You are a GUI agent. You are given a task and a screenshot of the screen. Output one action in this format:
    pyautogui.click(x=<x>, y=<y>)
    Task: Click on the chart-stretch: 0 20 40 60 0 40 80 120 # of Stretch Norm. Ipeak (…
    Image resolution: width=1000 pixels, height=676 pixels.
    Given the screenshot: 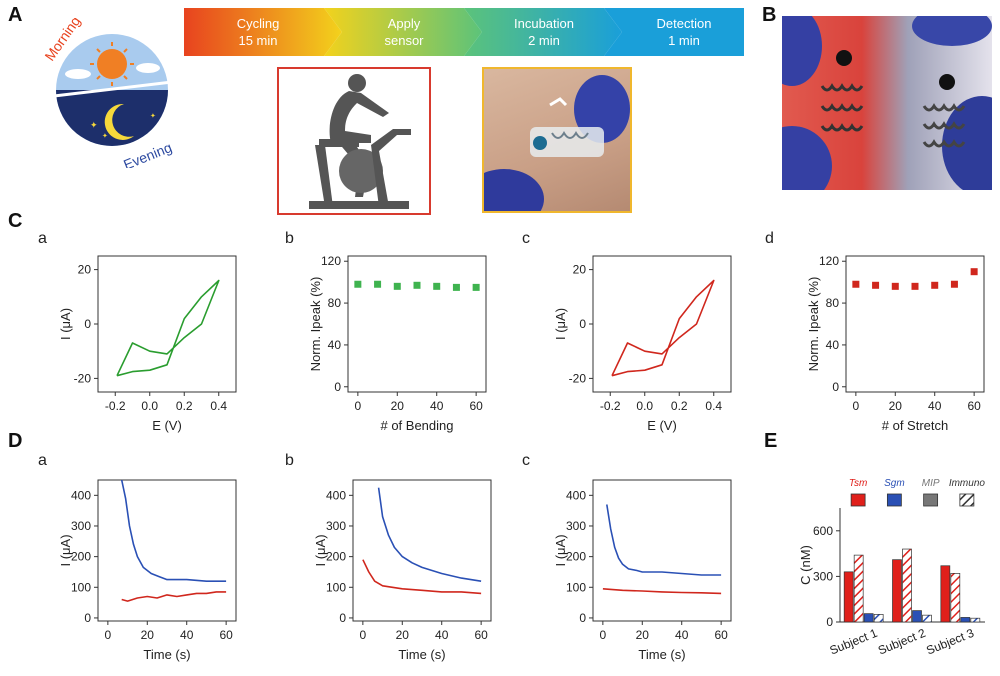 What is the action you would take?
    pyautogui.click(x=895, y=343)
    